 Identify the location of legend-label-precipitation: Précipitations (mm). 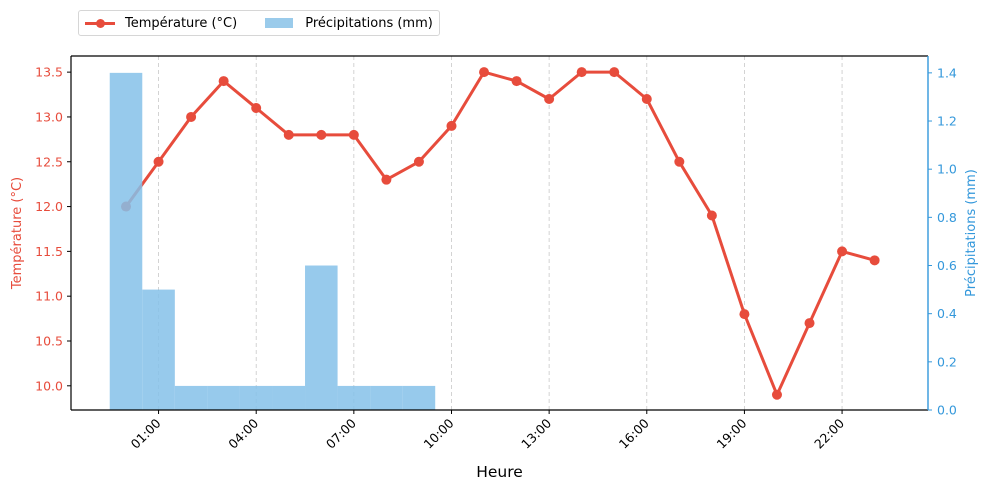
(369, 23).